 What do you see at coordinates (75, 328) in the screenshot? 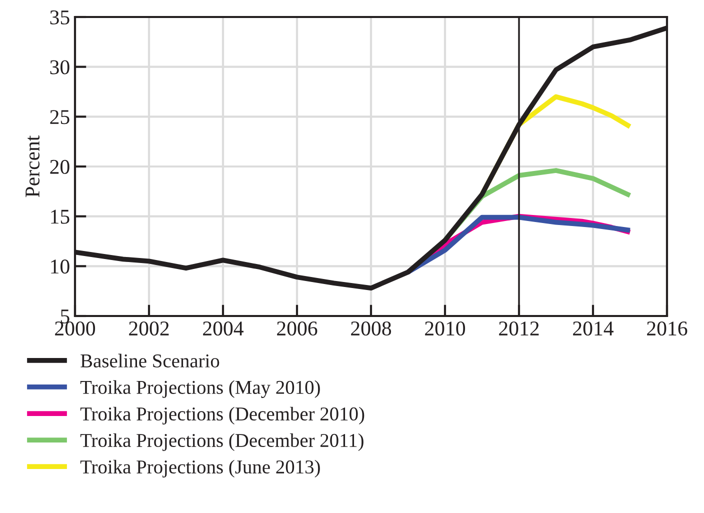
I see `x-tick-label: 2000` at bounding box center [75, 328].